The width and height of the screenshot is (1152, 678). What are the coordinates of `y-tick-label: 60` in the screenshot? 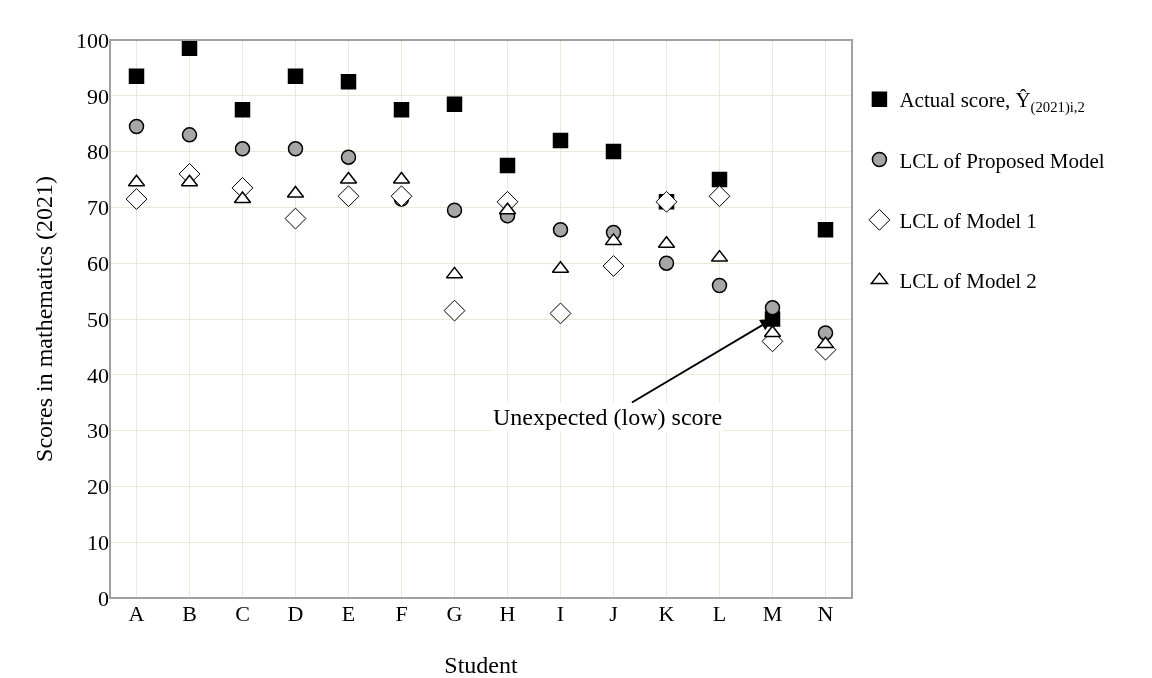 It's located at (98, 263).